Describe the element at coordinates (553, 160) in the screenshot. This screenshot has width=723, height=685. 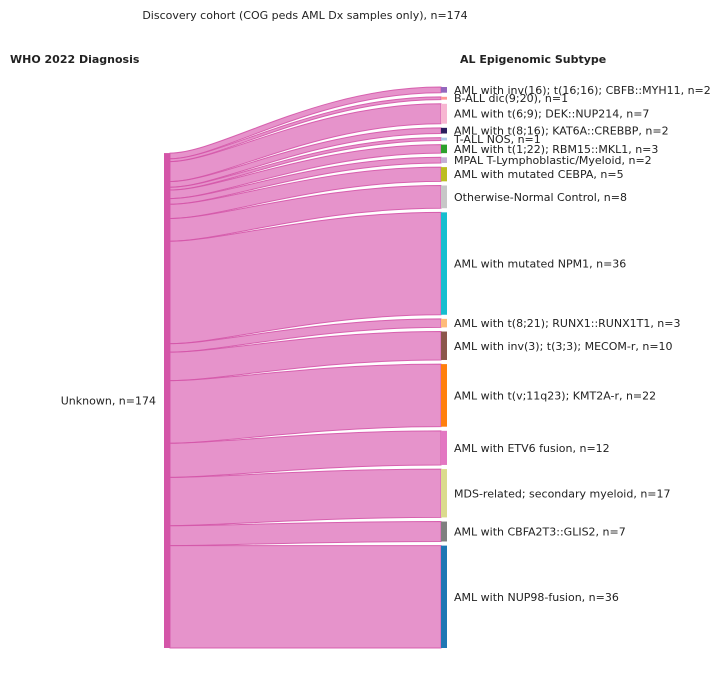
I see `label-target-6: MPAL T-Lymphoblastic/Myeloid, n=2` at that location.